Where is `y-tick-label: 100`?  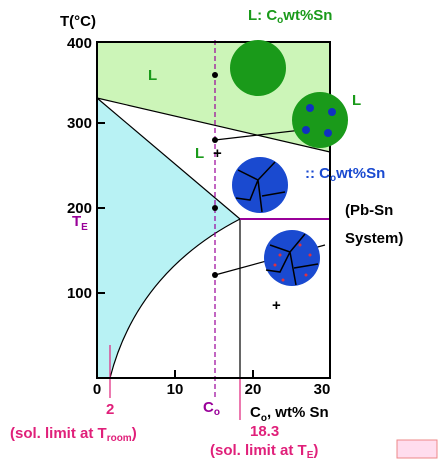 y-tick-label: 100 is located at coordinates (79, 293).